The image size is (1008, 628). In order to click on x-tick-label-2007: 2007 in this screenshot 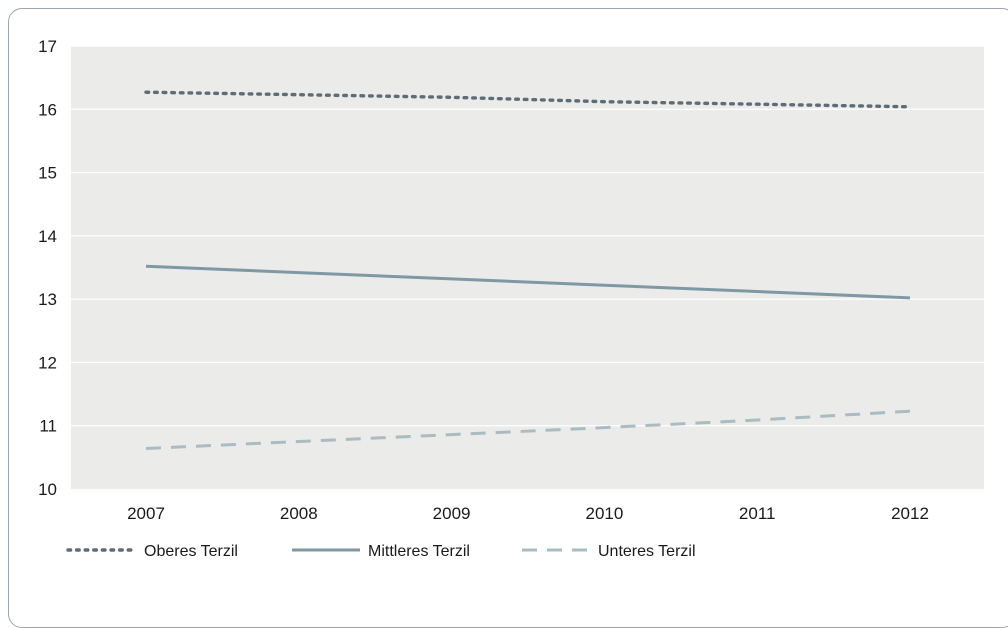, I will do `click(146, 513)`.